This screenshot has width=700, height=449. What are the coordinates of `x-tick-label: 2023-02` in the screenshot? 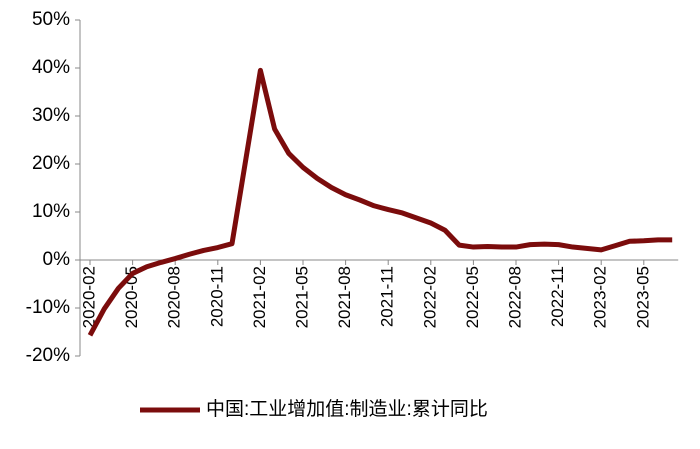 It's located at (600, 297).